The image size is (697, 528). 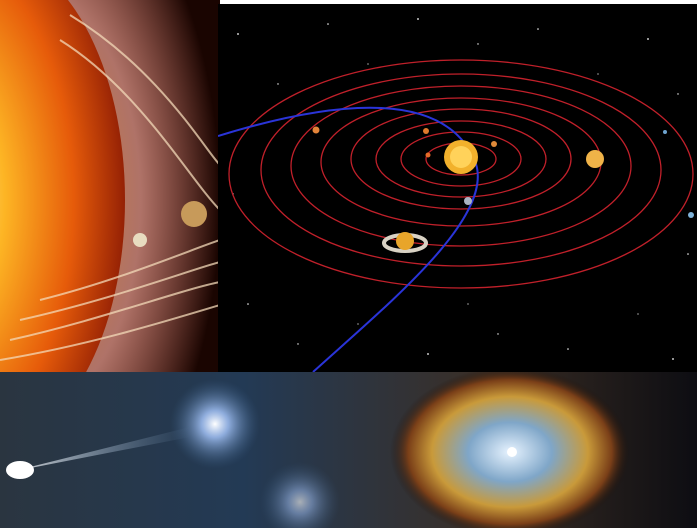 I want to click on bright-star, so click(x=215, y=424).